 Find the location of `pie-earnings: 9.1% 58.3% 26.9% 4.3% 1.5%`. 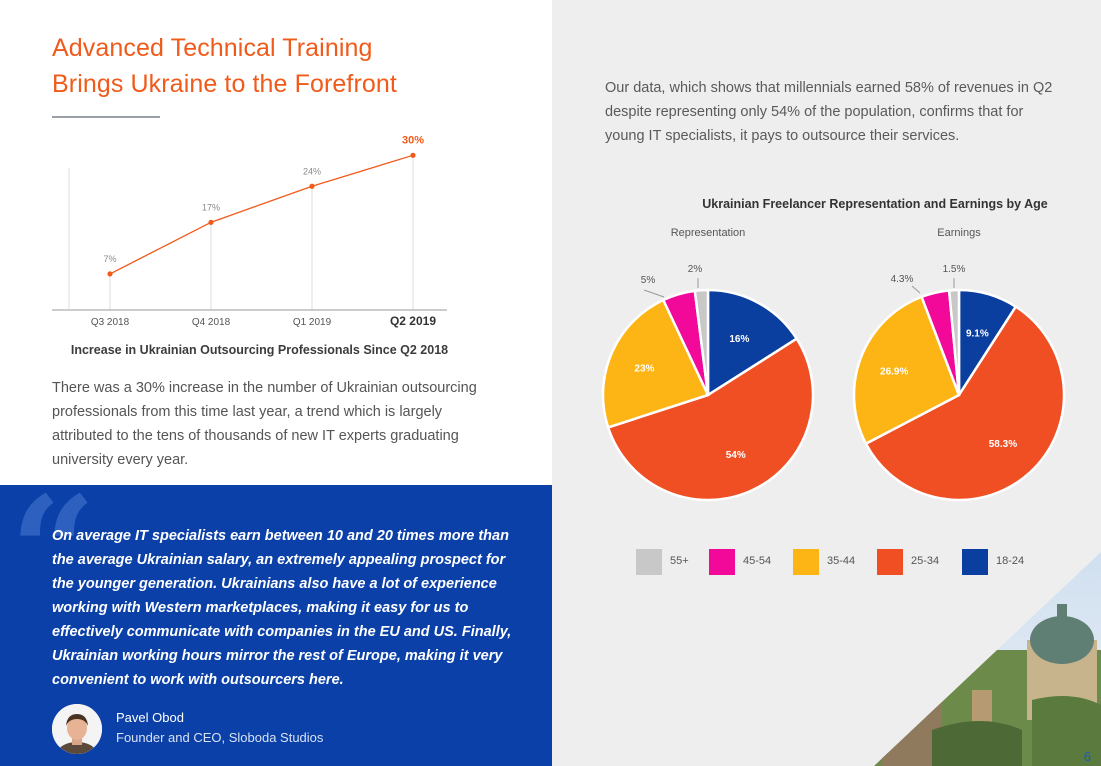

pie-earnings: 9.1% 58.3% 26.9% 4.3% 1.5% is located at coordinates (959, 383).